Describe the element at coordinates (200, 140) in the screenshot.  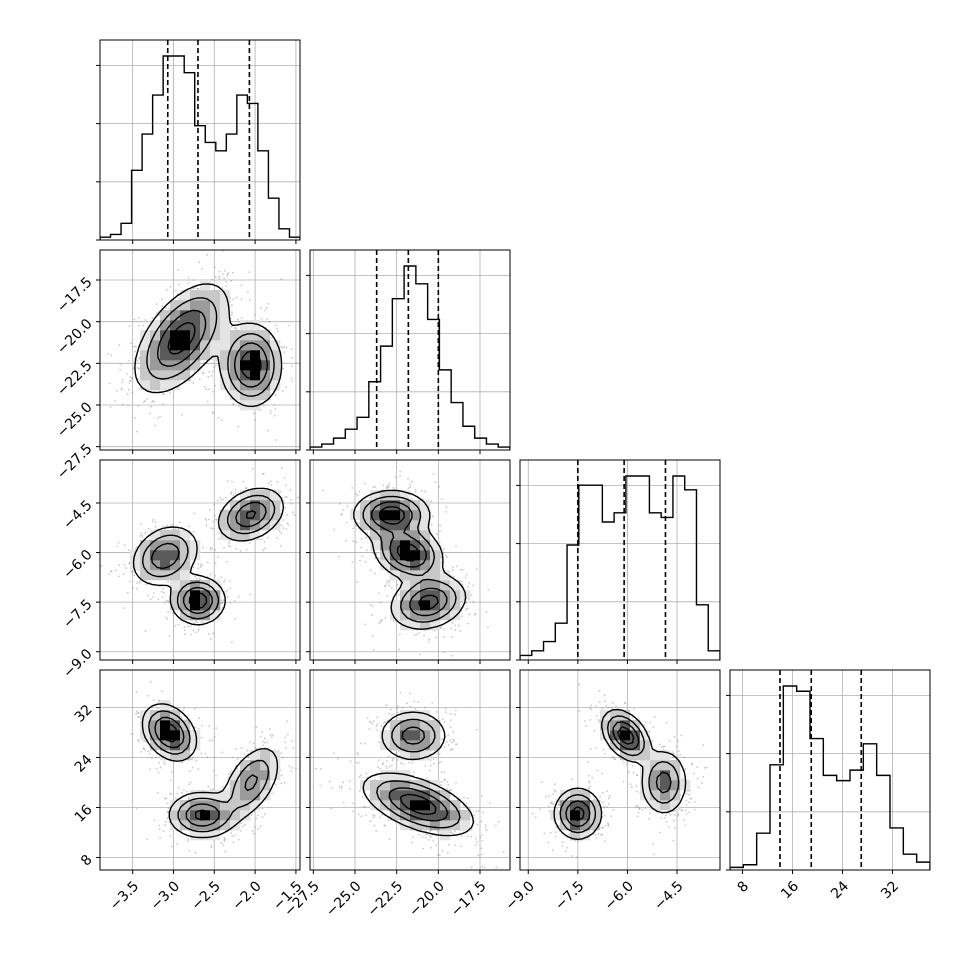
I see `panel-frame` at that location.